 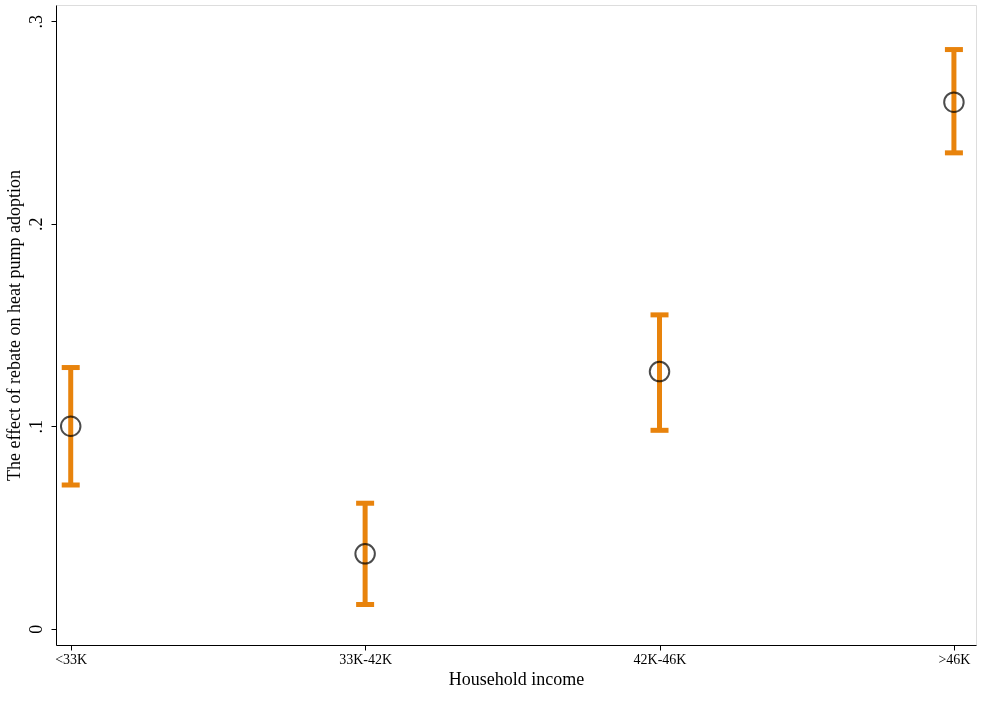 I want to click on y-tick-label: .3, so click(x=35, y=21).